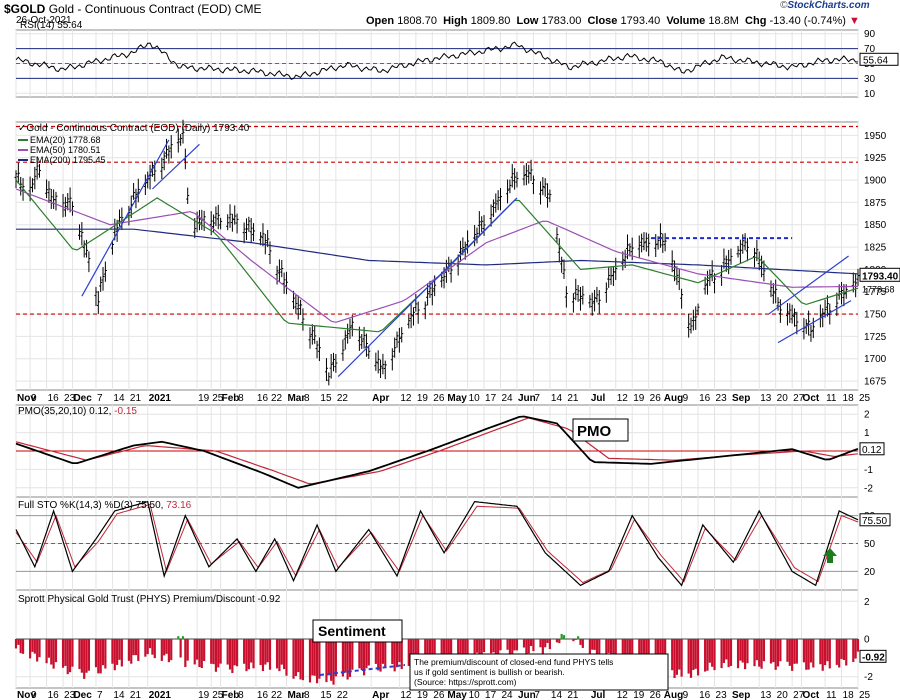 This screenshot has width=900, height=700. I want to click on x-tick-label-lower: 27, so click(799, 695).